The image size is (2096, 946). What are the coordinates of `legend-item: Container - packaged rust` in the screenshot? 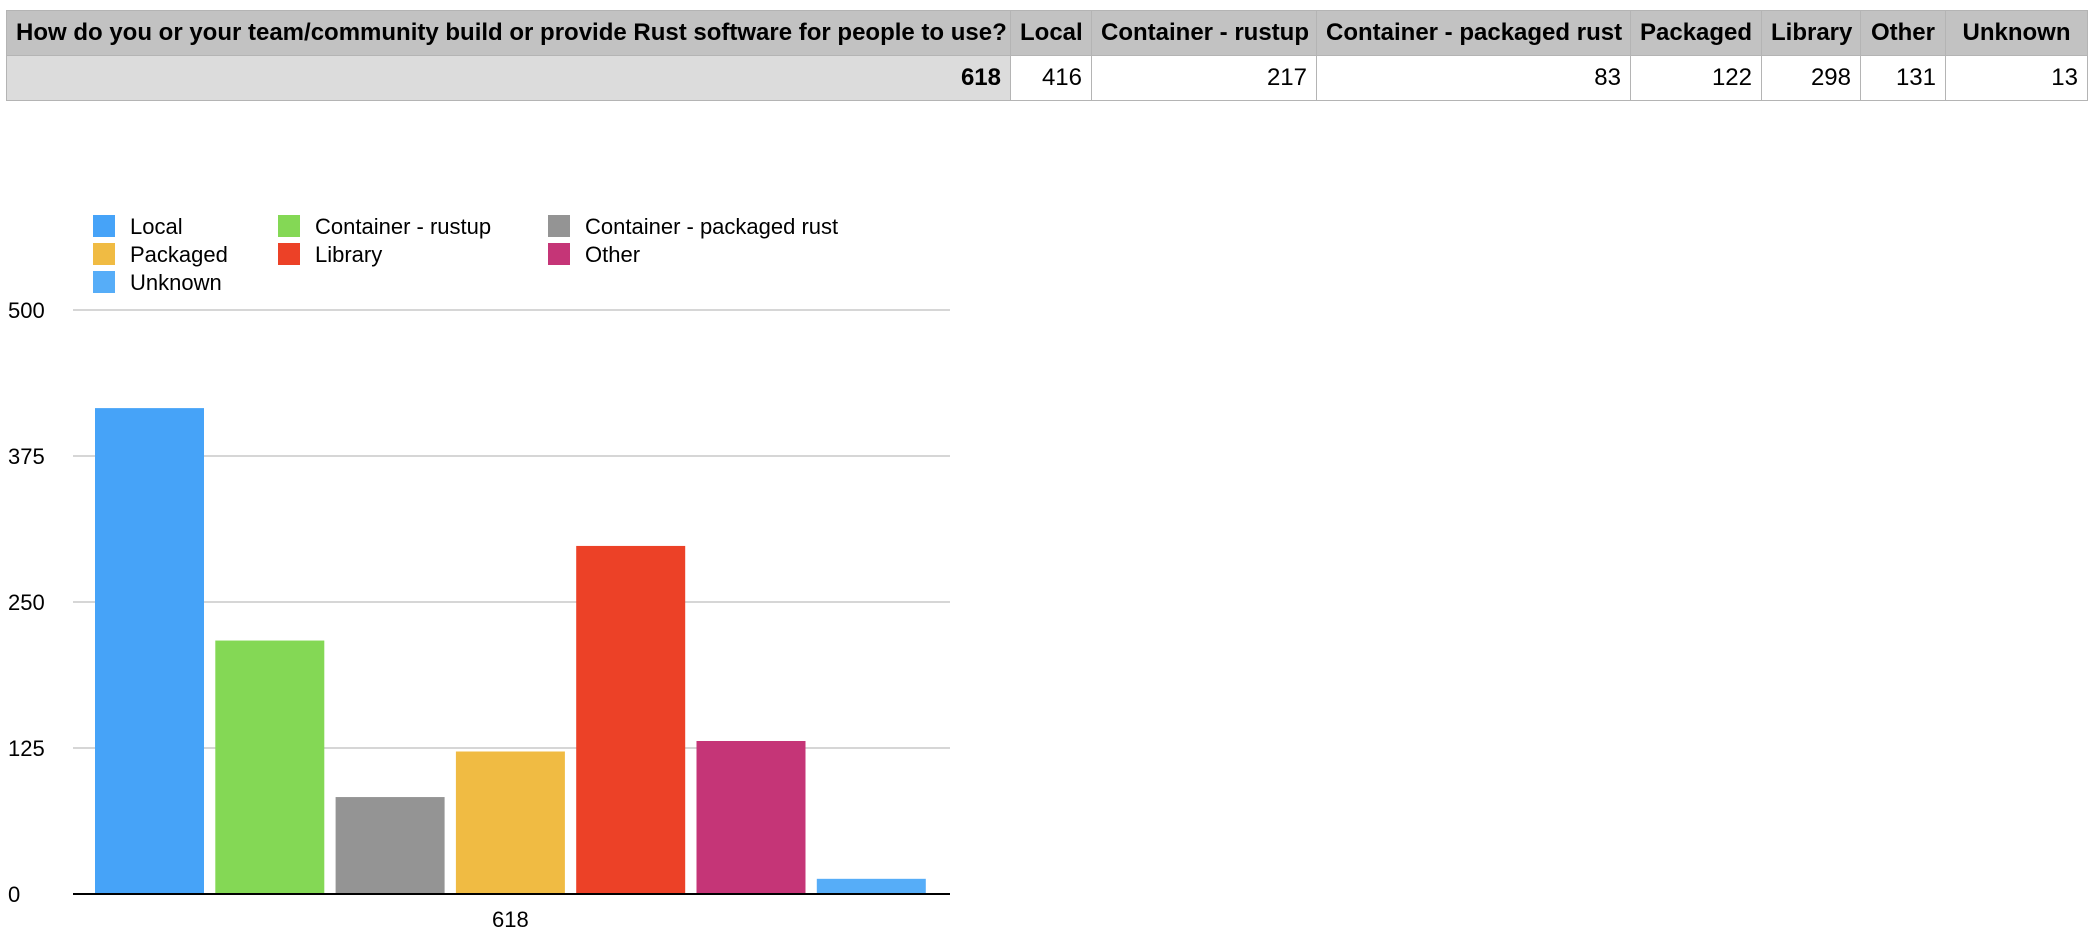 It's located at (693, 226).